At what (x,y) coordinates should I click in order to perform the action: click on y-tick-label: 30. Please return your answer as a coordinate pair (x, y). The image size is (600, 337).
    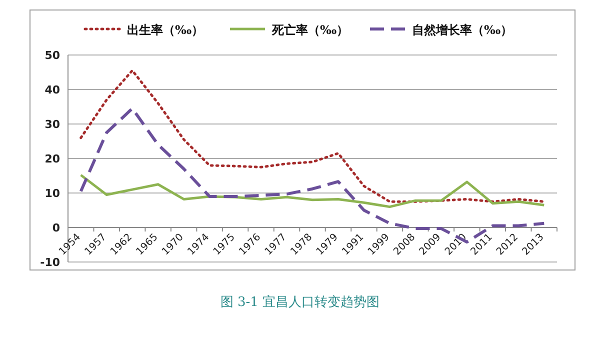
    Looking at the image, I should click on (52, 124).